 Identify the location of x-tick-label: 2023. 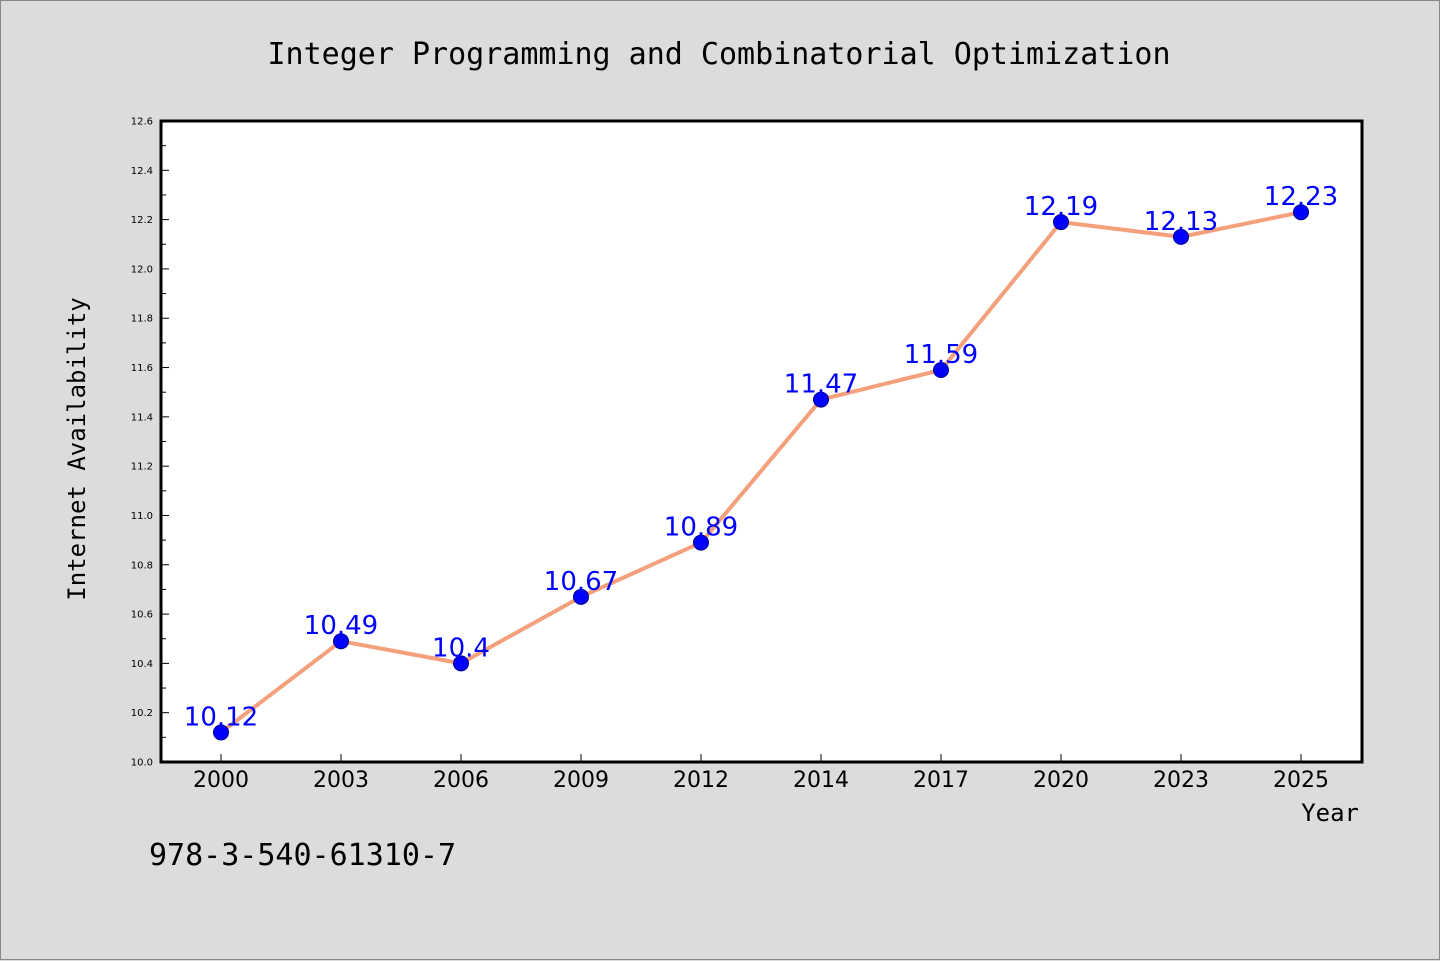
(1181, 780).